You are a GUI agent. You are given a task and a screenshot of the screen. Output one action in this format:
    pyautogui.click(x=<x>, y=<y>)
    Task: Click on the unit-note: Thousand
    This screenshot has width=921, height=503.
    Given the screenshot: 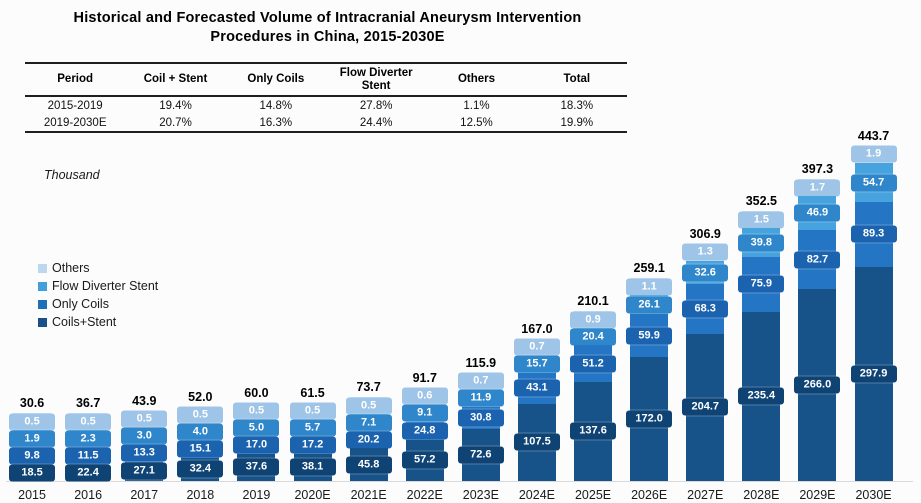 What is the action you would take?
    pyautogui.click(x=72, y=175)
    